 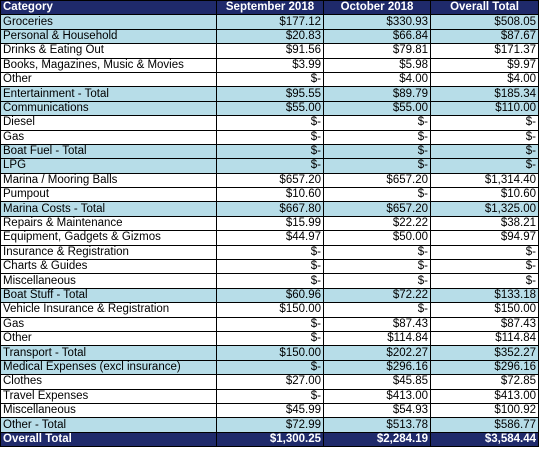 What do you see at coordinates (269, 151) in the screenshot?
I see `subtotal-row: Boat Fuel - Total $- $- $-` at bounding box center [269, 151].